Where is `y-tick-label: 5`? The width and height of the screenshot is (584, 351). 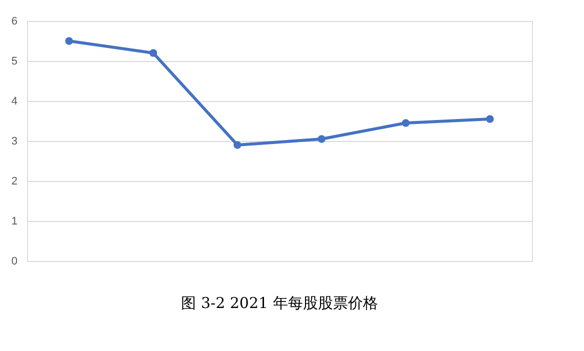
y-tick-label: 5 is located at coordinates (14, 62).